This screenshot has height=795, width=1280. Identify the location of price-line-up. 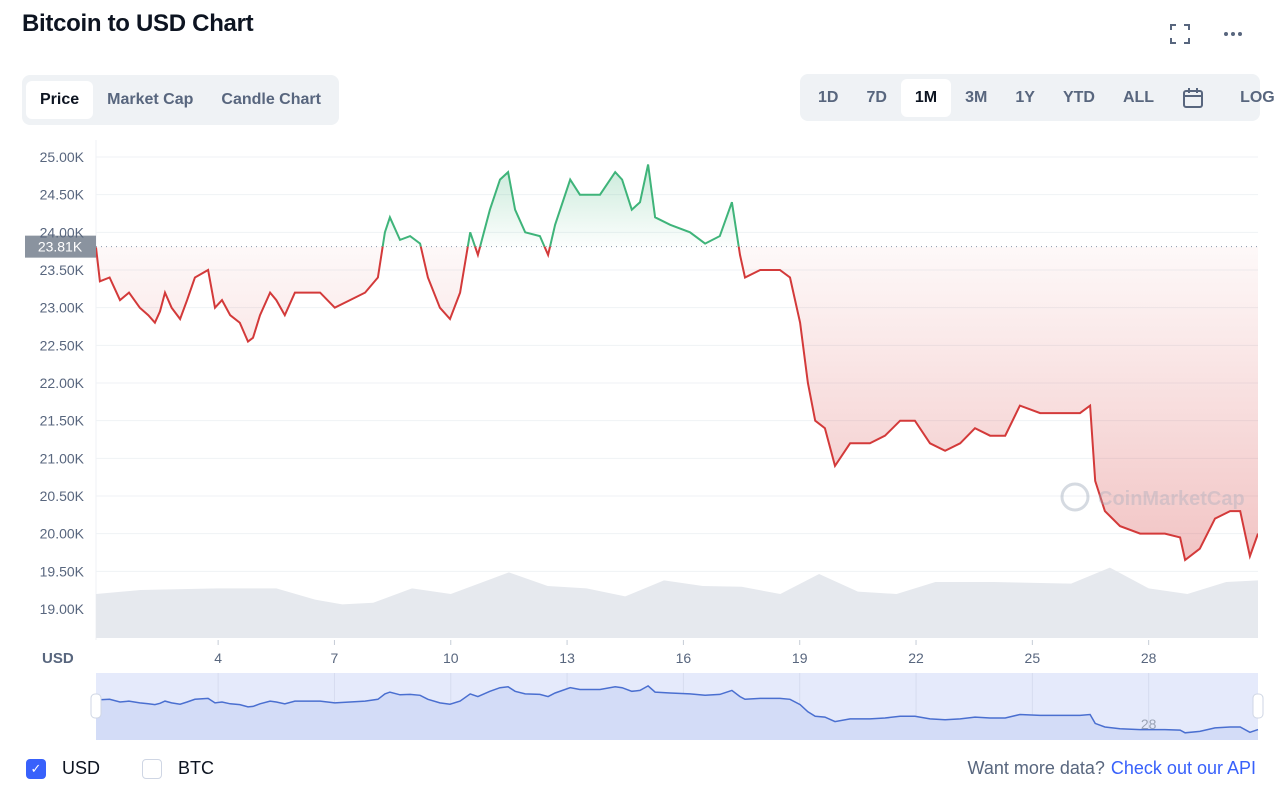
(560, 205).